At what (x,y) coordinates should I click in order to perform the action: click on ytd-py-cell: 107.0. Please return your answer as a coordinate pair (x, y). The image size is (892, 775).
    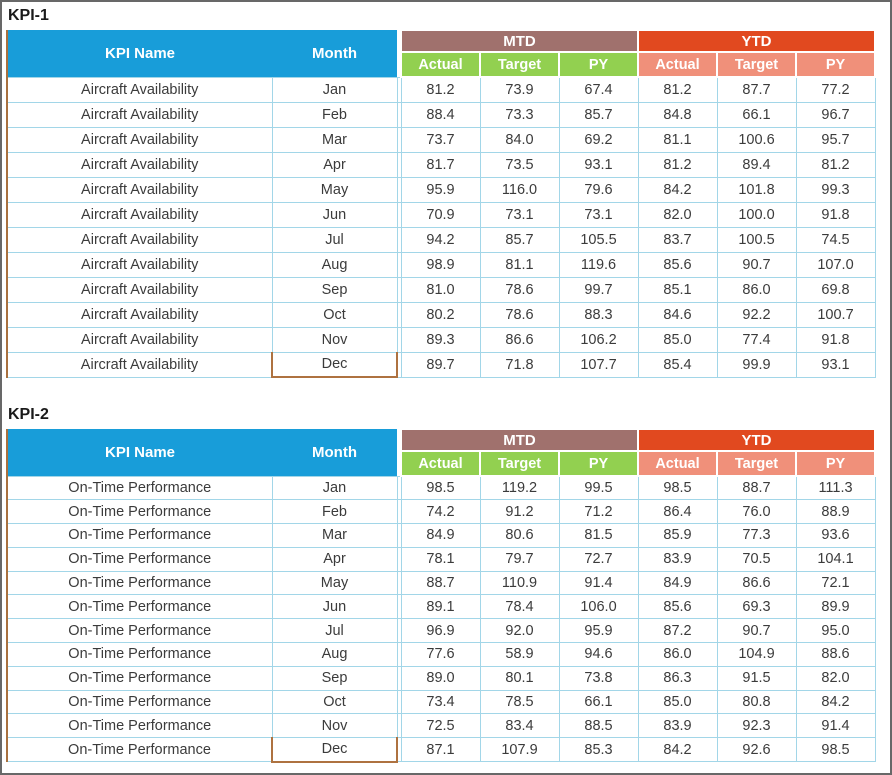
    Looking at the image, I should click on (835, 264).